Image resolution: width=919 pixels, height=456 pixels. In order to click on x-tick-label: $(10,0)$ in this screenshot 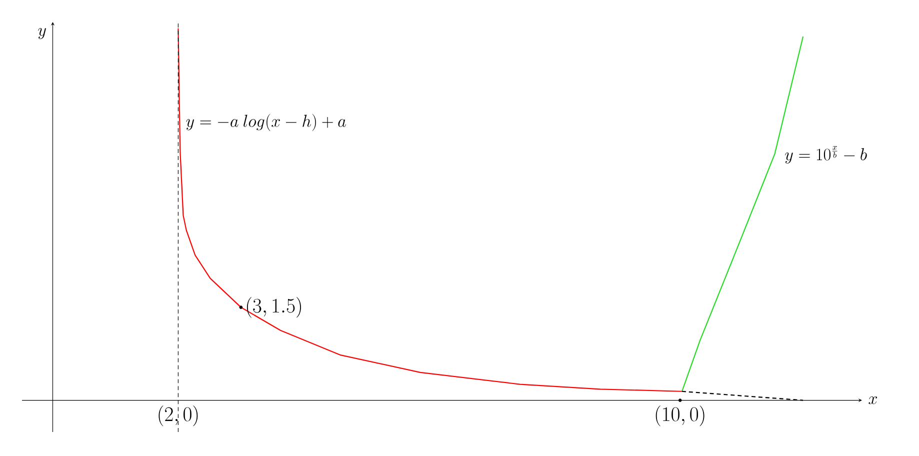, I will do `click(680, 415)`.